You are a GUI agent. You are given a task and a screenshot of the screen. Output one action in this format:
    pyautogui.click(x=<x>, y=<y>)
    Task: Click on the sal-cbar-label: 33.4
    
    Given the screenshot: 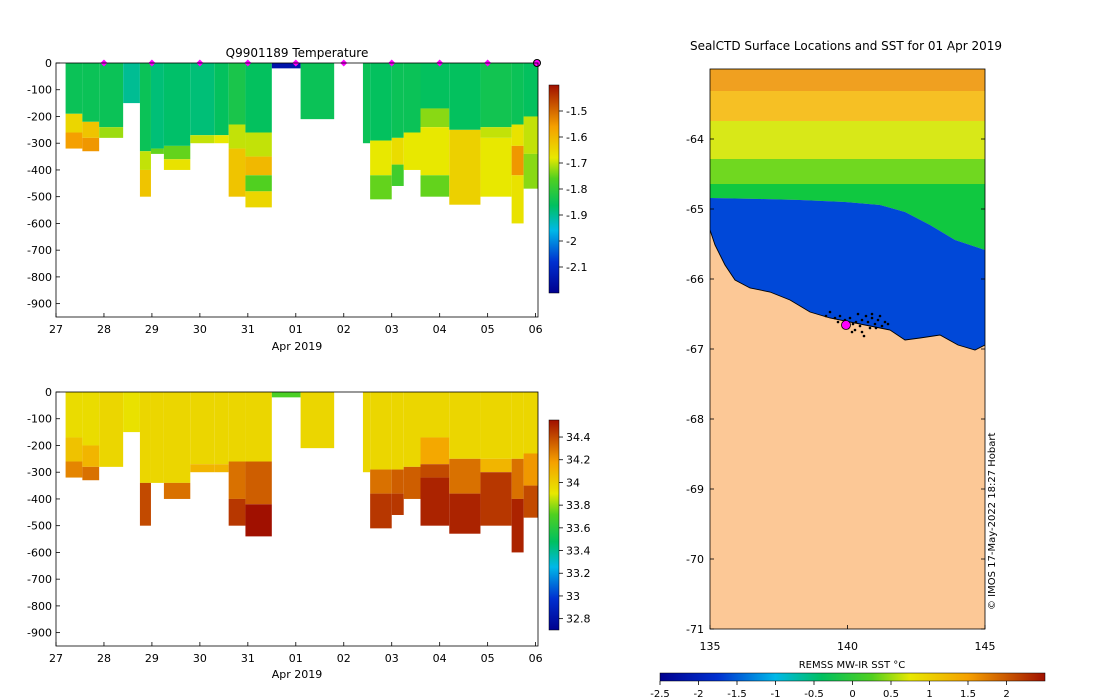 What is the action you would take?
    pyautogui.click(x=578, y=551)
    